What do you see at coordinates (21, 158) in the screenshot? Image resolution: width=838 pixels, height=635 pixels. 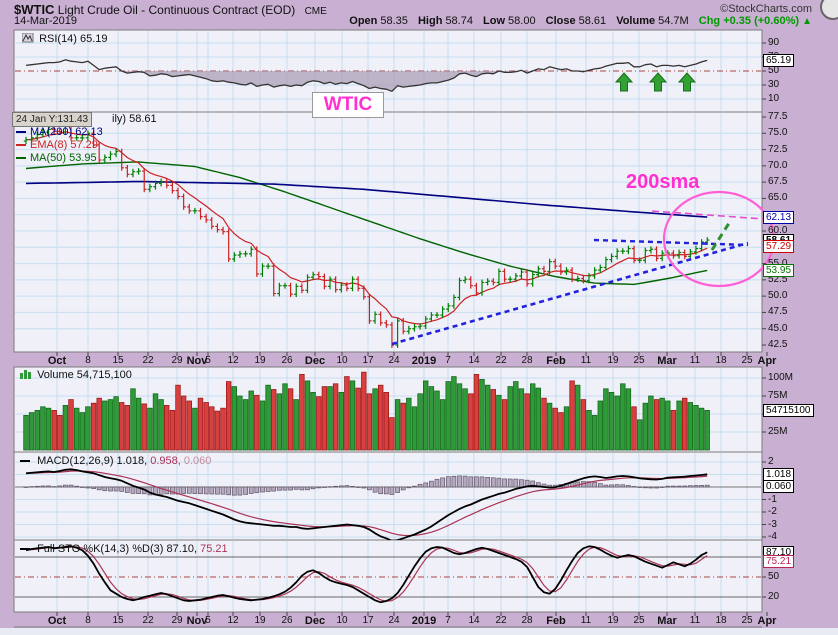 I see `ma50-line-icon` at bounding box center [21, 158].